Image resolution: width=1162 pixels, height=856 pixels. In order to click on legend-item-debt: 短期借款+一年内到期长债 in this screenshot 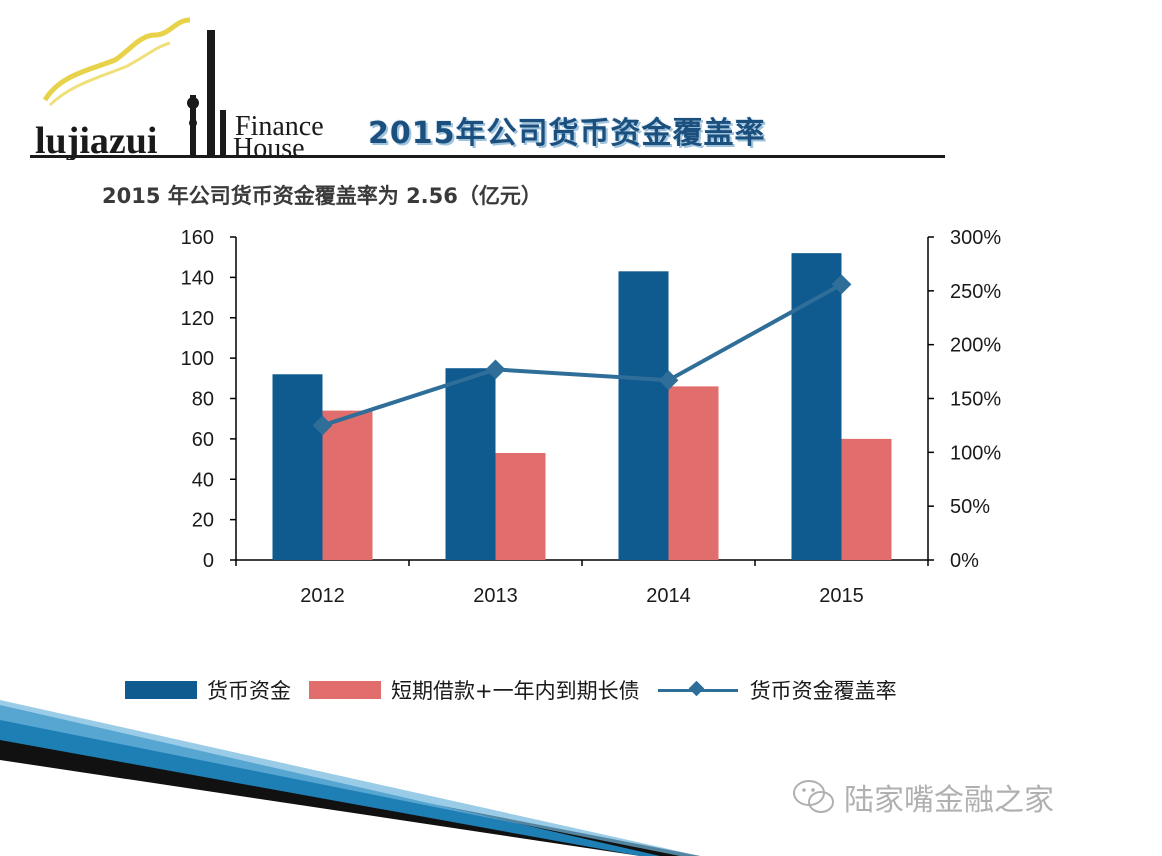, I will do `click(474, 690)`.